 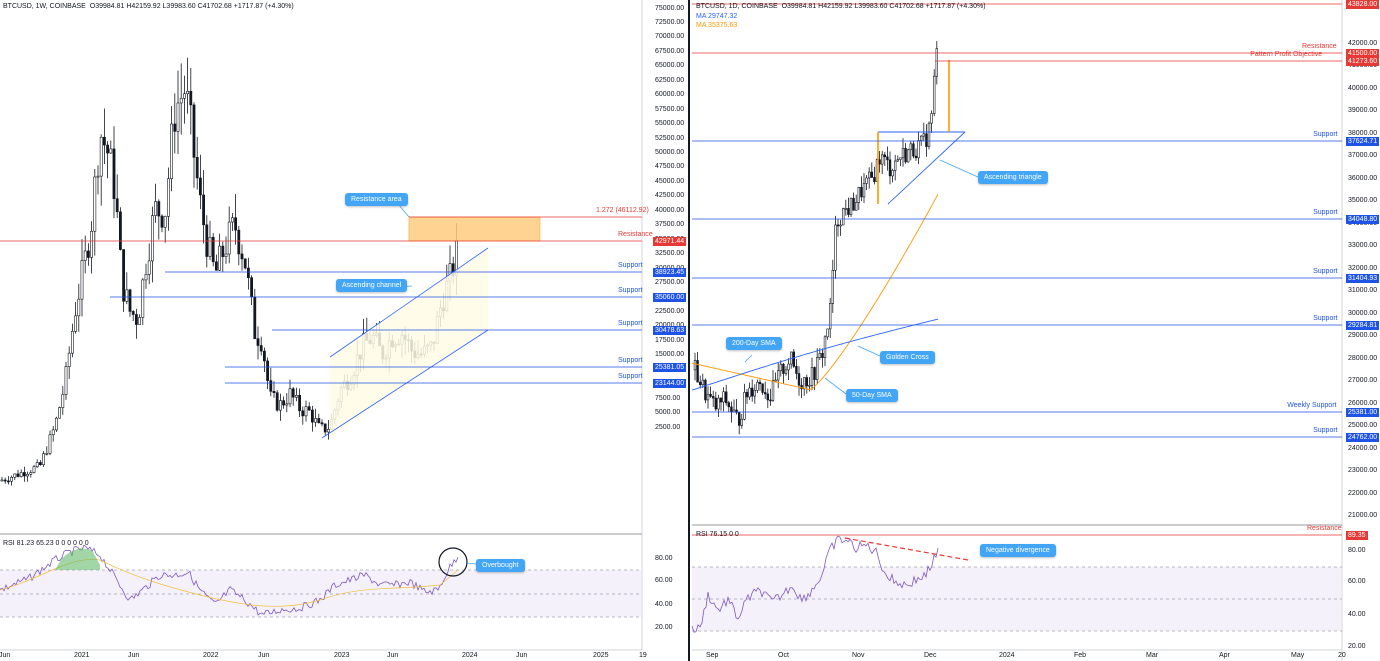 I want to click on right-time-tick: Oct, so click(x=783, y=655).